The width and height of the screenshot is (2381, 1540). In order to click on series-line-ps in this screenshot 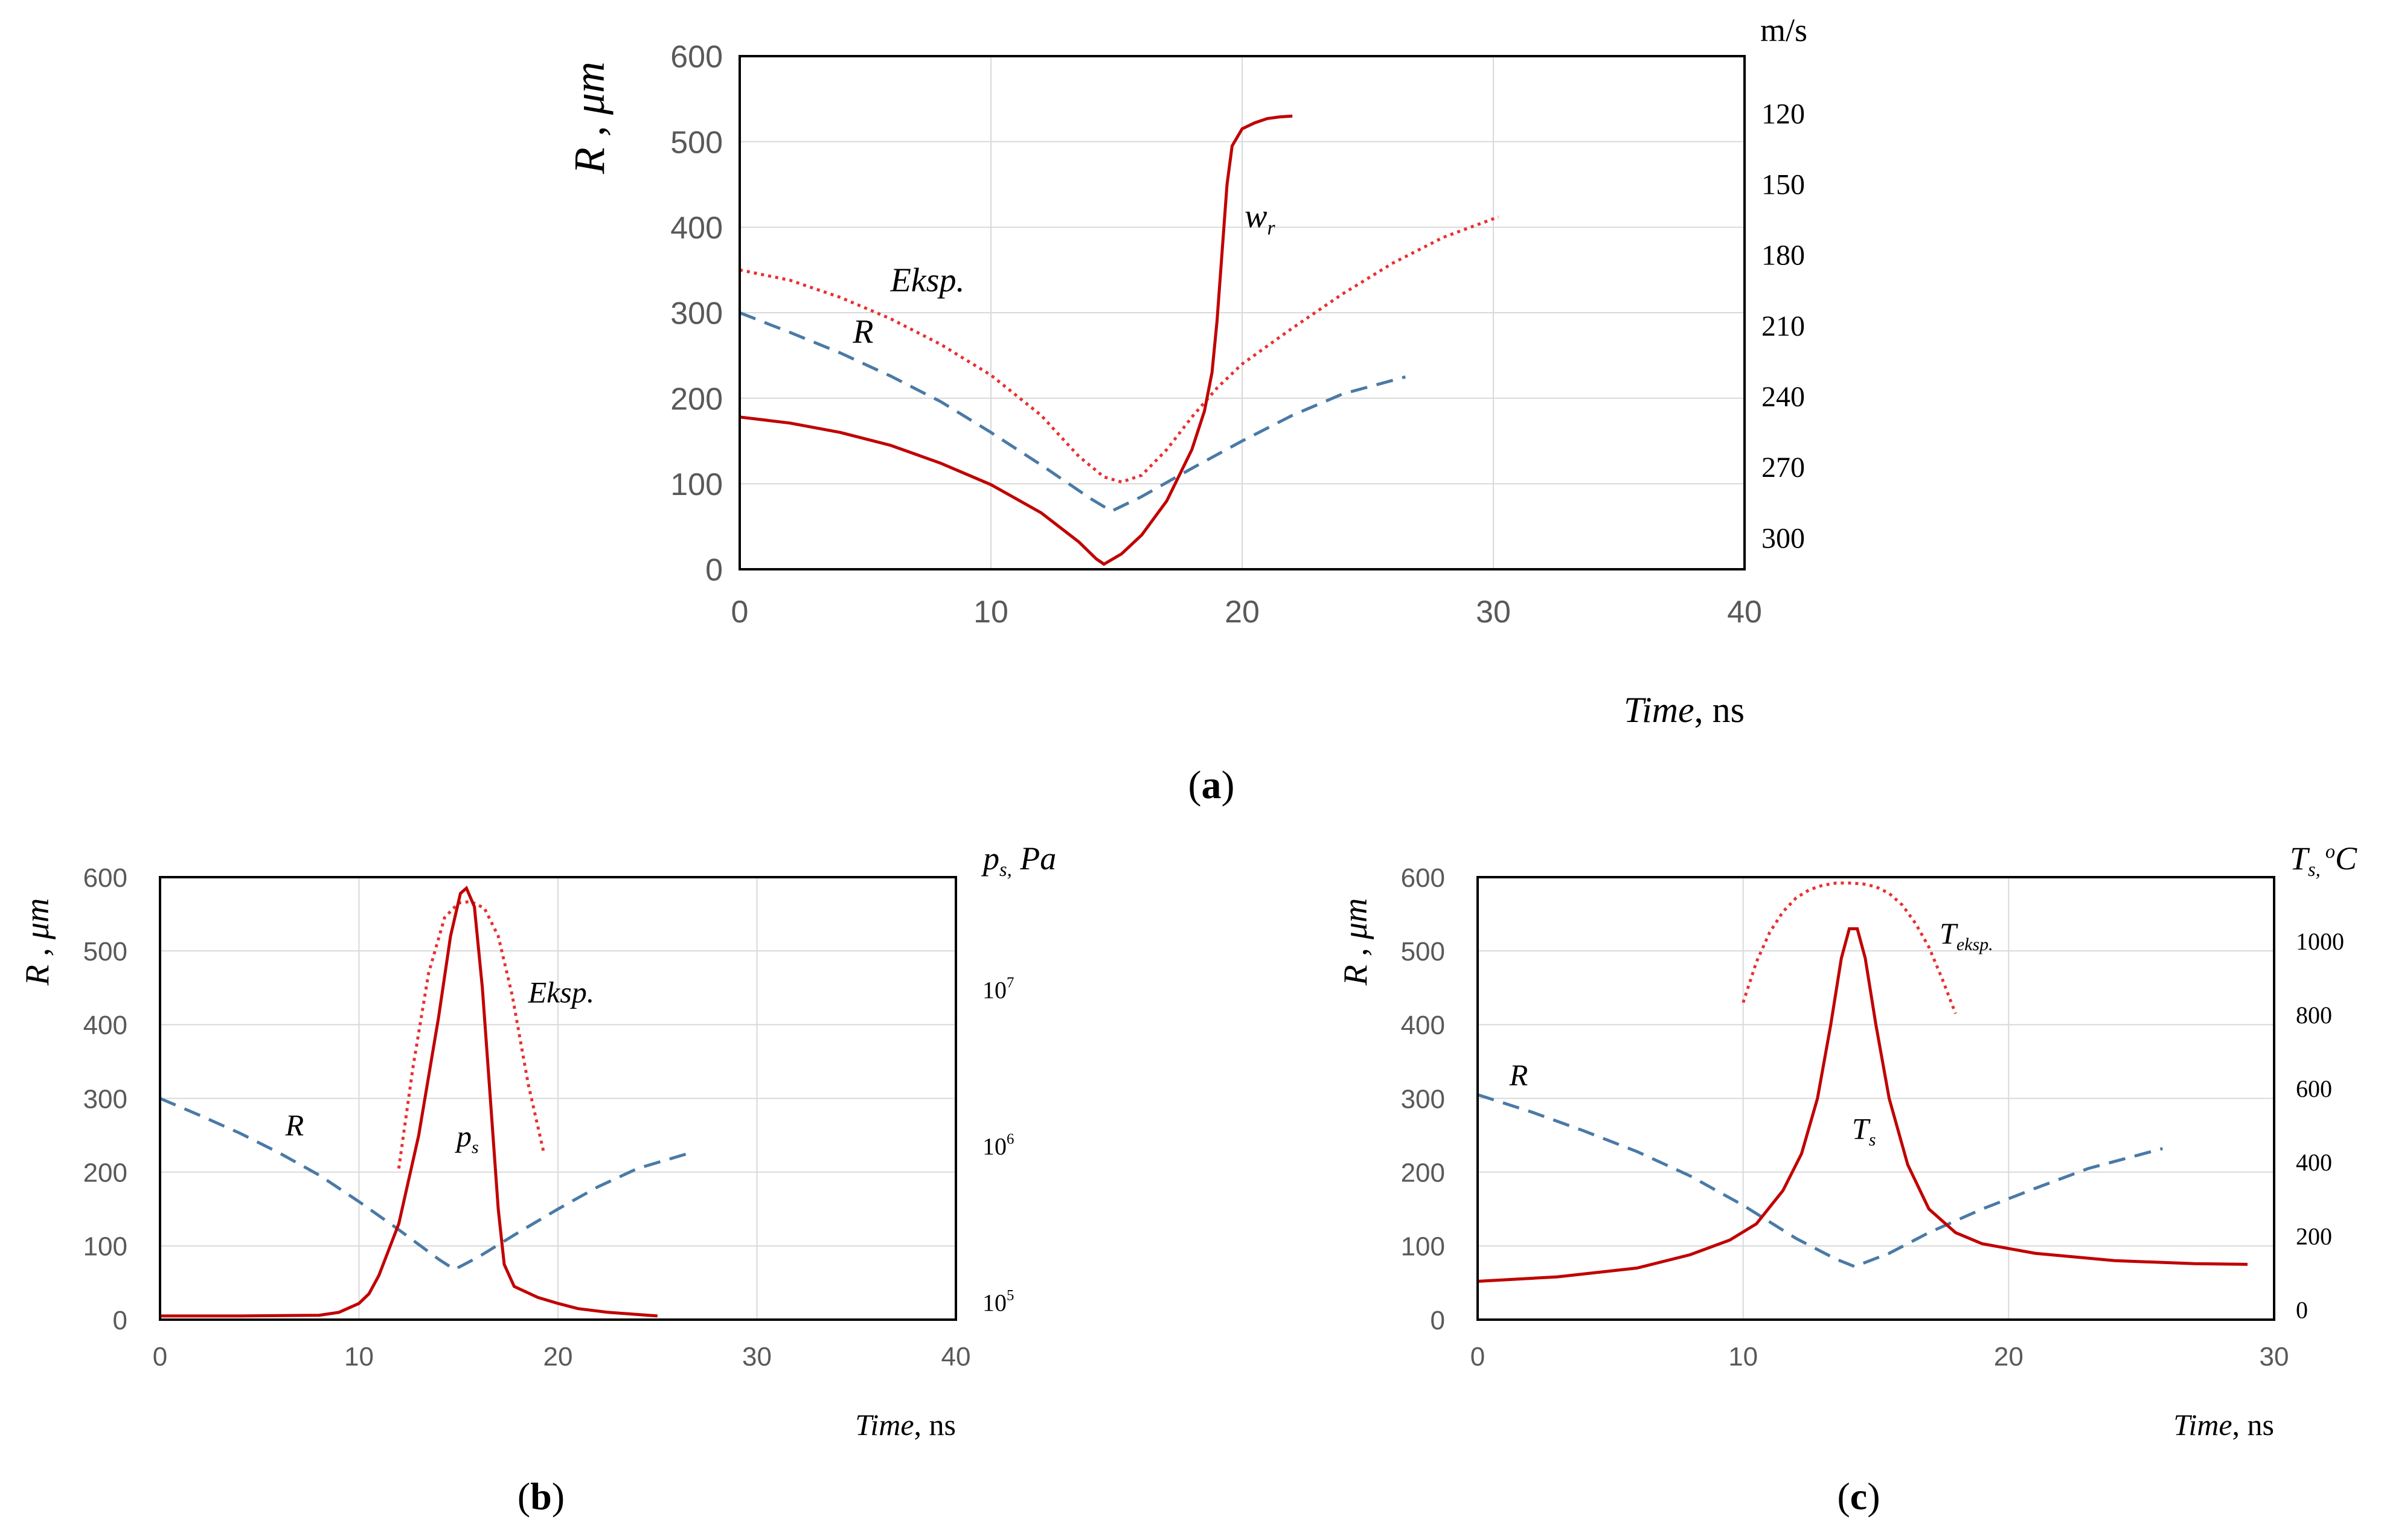, I will do `click(409, 1102)`.